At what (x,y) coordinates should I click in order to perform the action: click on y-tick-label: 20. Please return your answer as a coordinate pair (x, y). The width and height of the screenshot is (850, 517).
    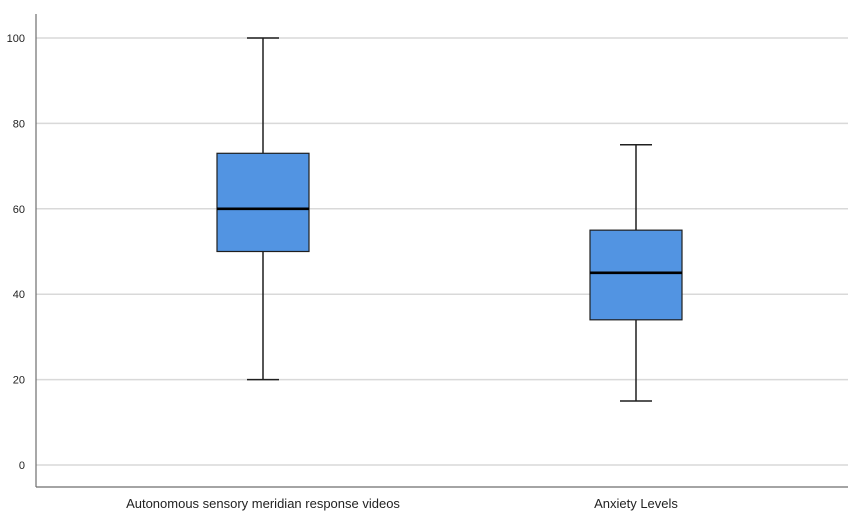
    Looking at the image, I should click on (19, 381).